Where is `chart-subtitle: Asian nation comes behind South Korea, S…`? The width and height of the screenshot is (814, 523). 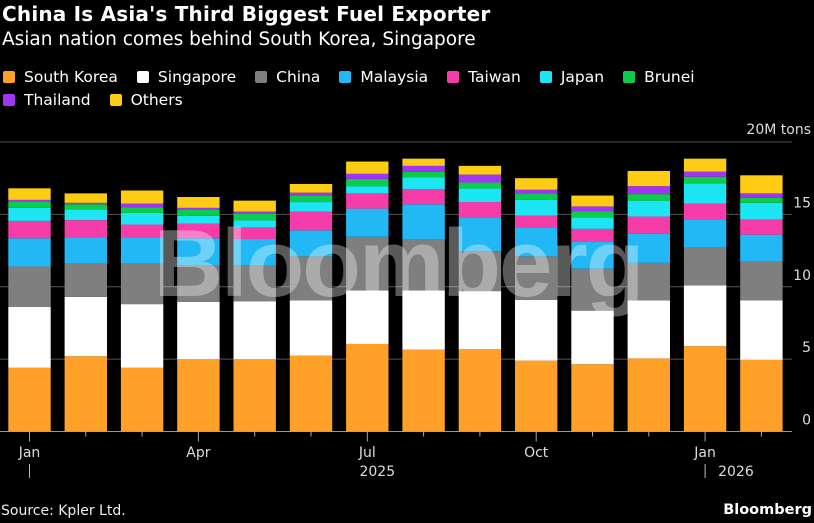 chart-subtitle: Asian nation comes behind South Korea, S… is located at coordinates (239, 39).